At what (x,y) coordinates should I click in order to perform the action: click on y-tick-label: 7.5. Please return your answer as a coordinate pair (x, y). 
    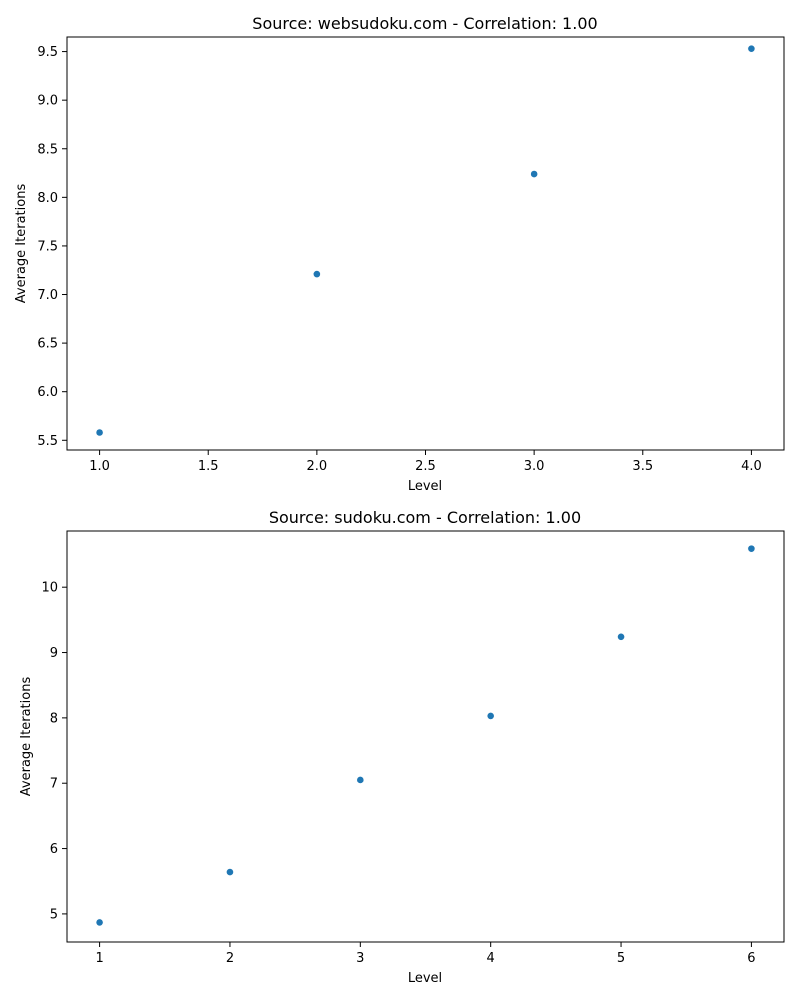
    Looking at the image, I should click on (47, 246).